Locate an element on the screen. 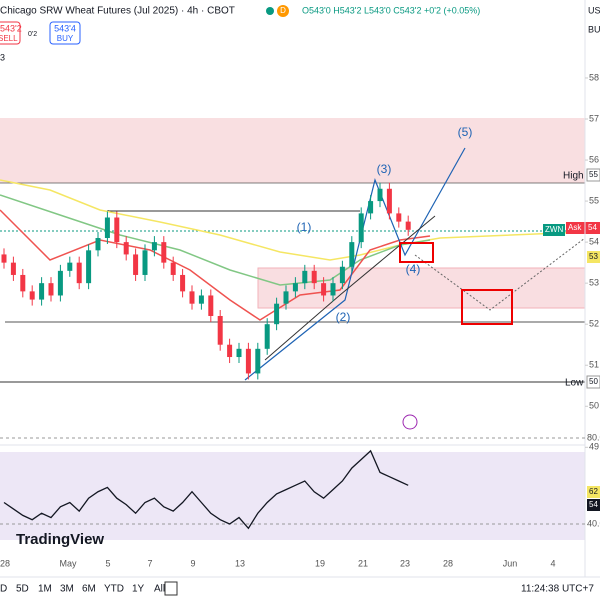 This screenshot has width=600, height=605. date-label: Jun is located at coordinates (510, 563).